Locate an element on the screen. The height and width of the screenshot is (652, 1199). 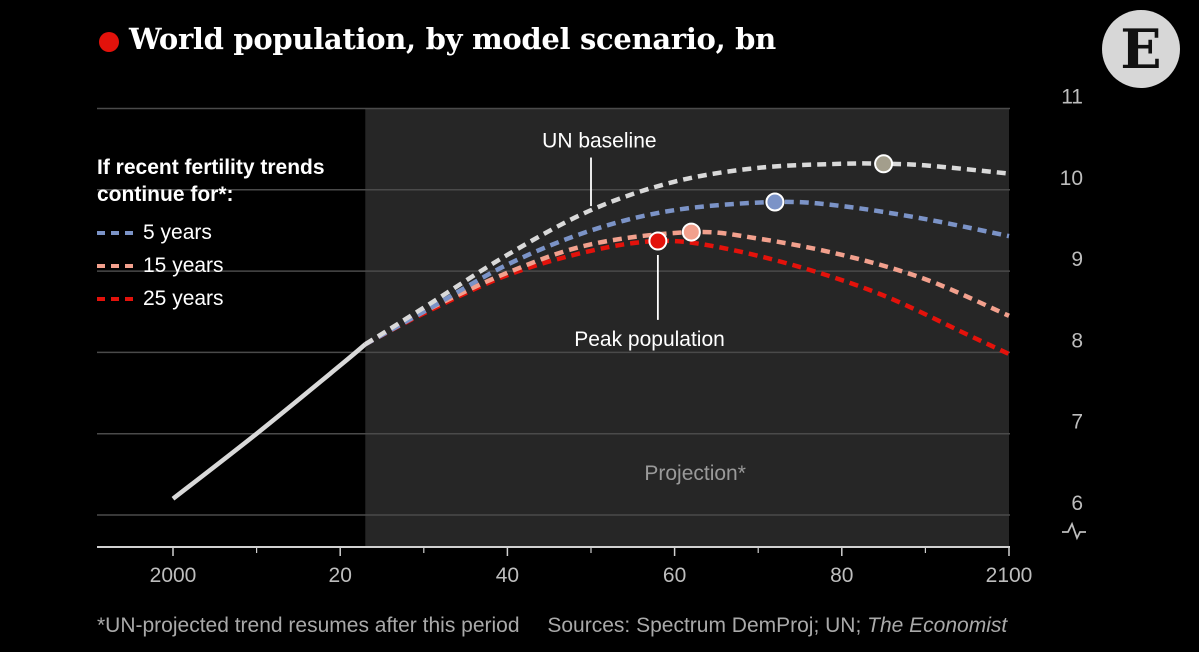
sources-prefix: Sources: Spectrum DemProj; UN; is located at coordinates (707, 625).